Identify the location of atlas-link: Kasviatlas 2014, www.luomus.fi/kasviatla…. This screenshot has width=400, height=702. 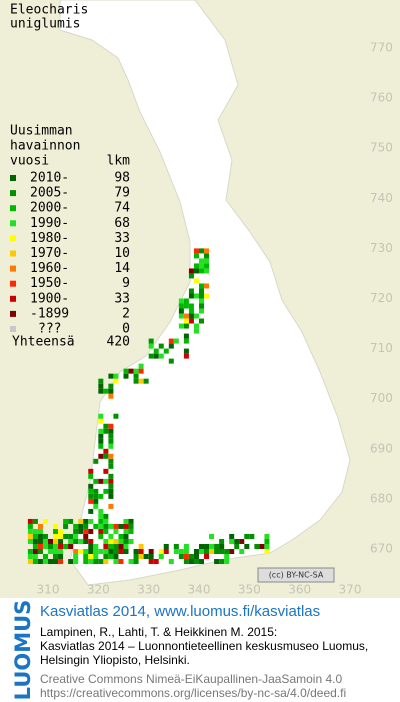
(180, 611).